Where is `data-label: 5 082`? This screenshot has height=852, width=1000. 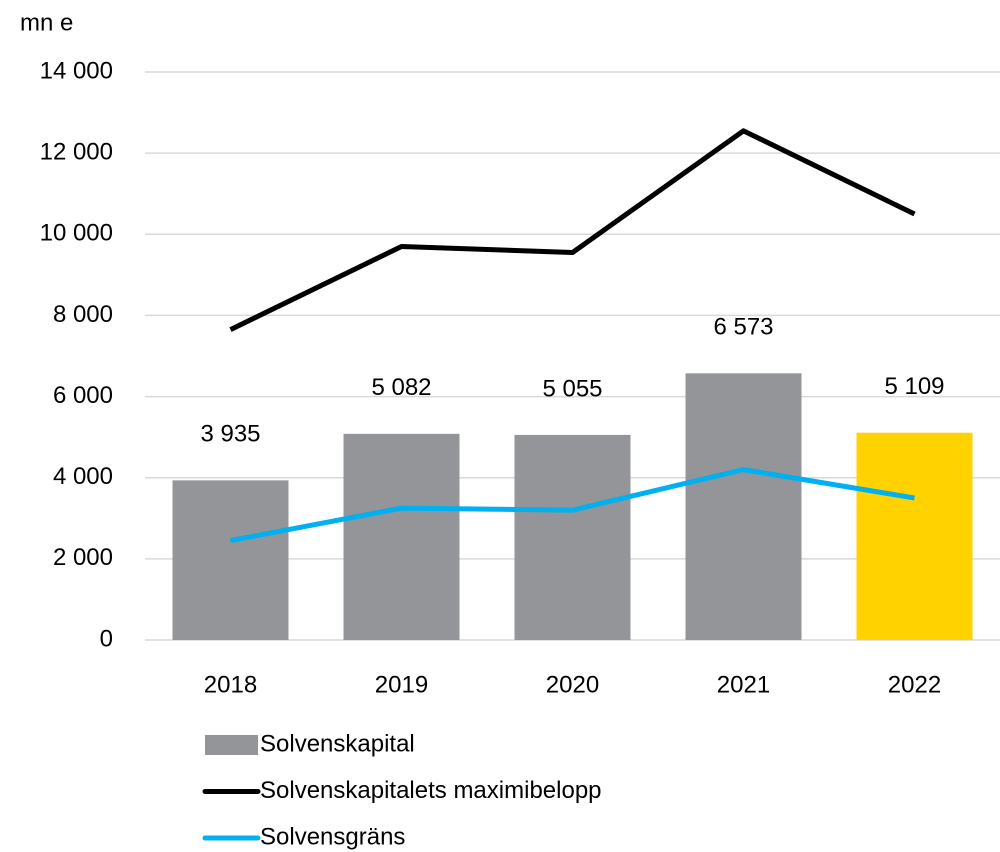
data-label: 5 082 is located at coordinates (401, 387).